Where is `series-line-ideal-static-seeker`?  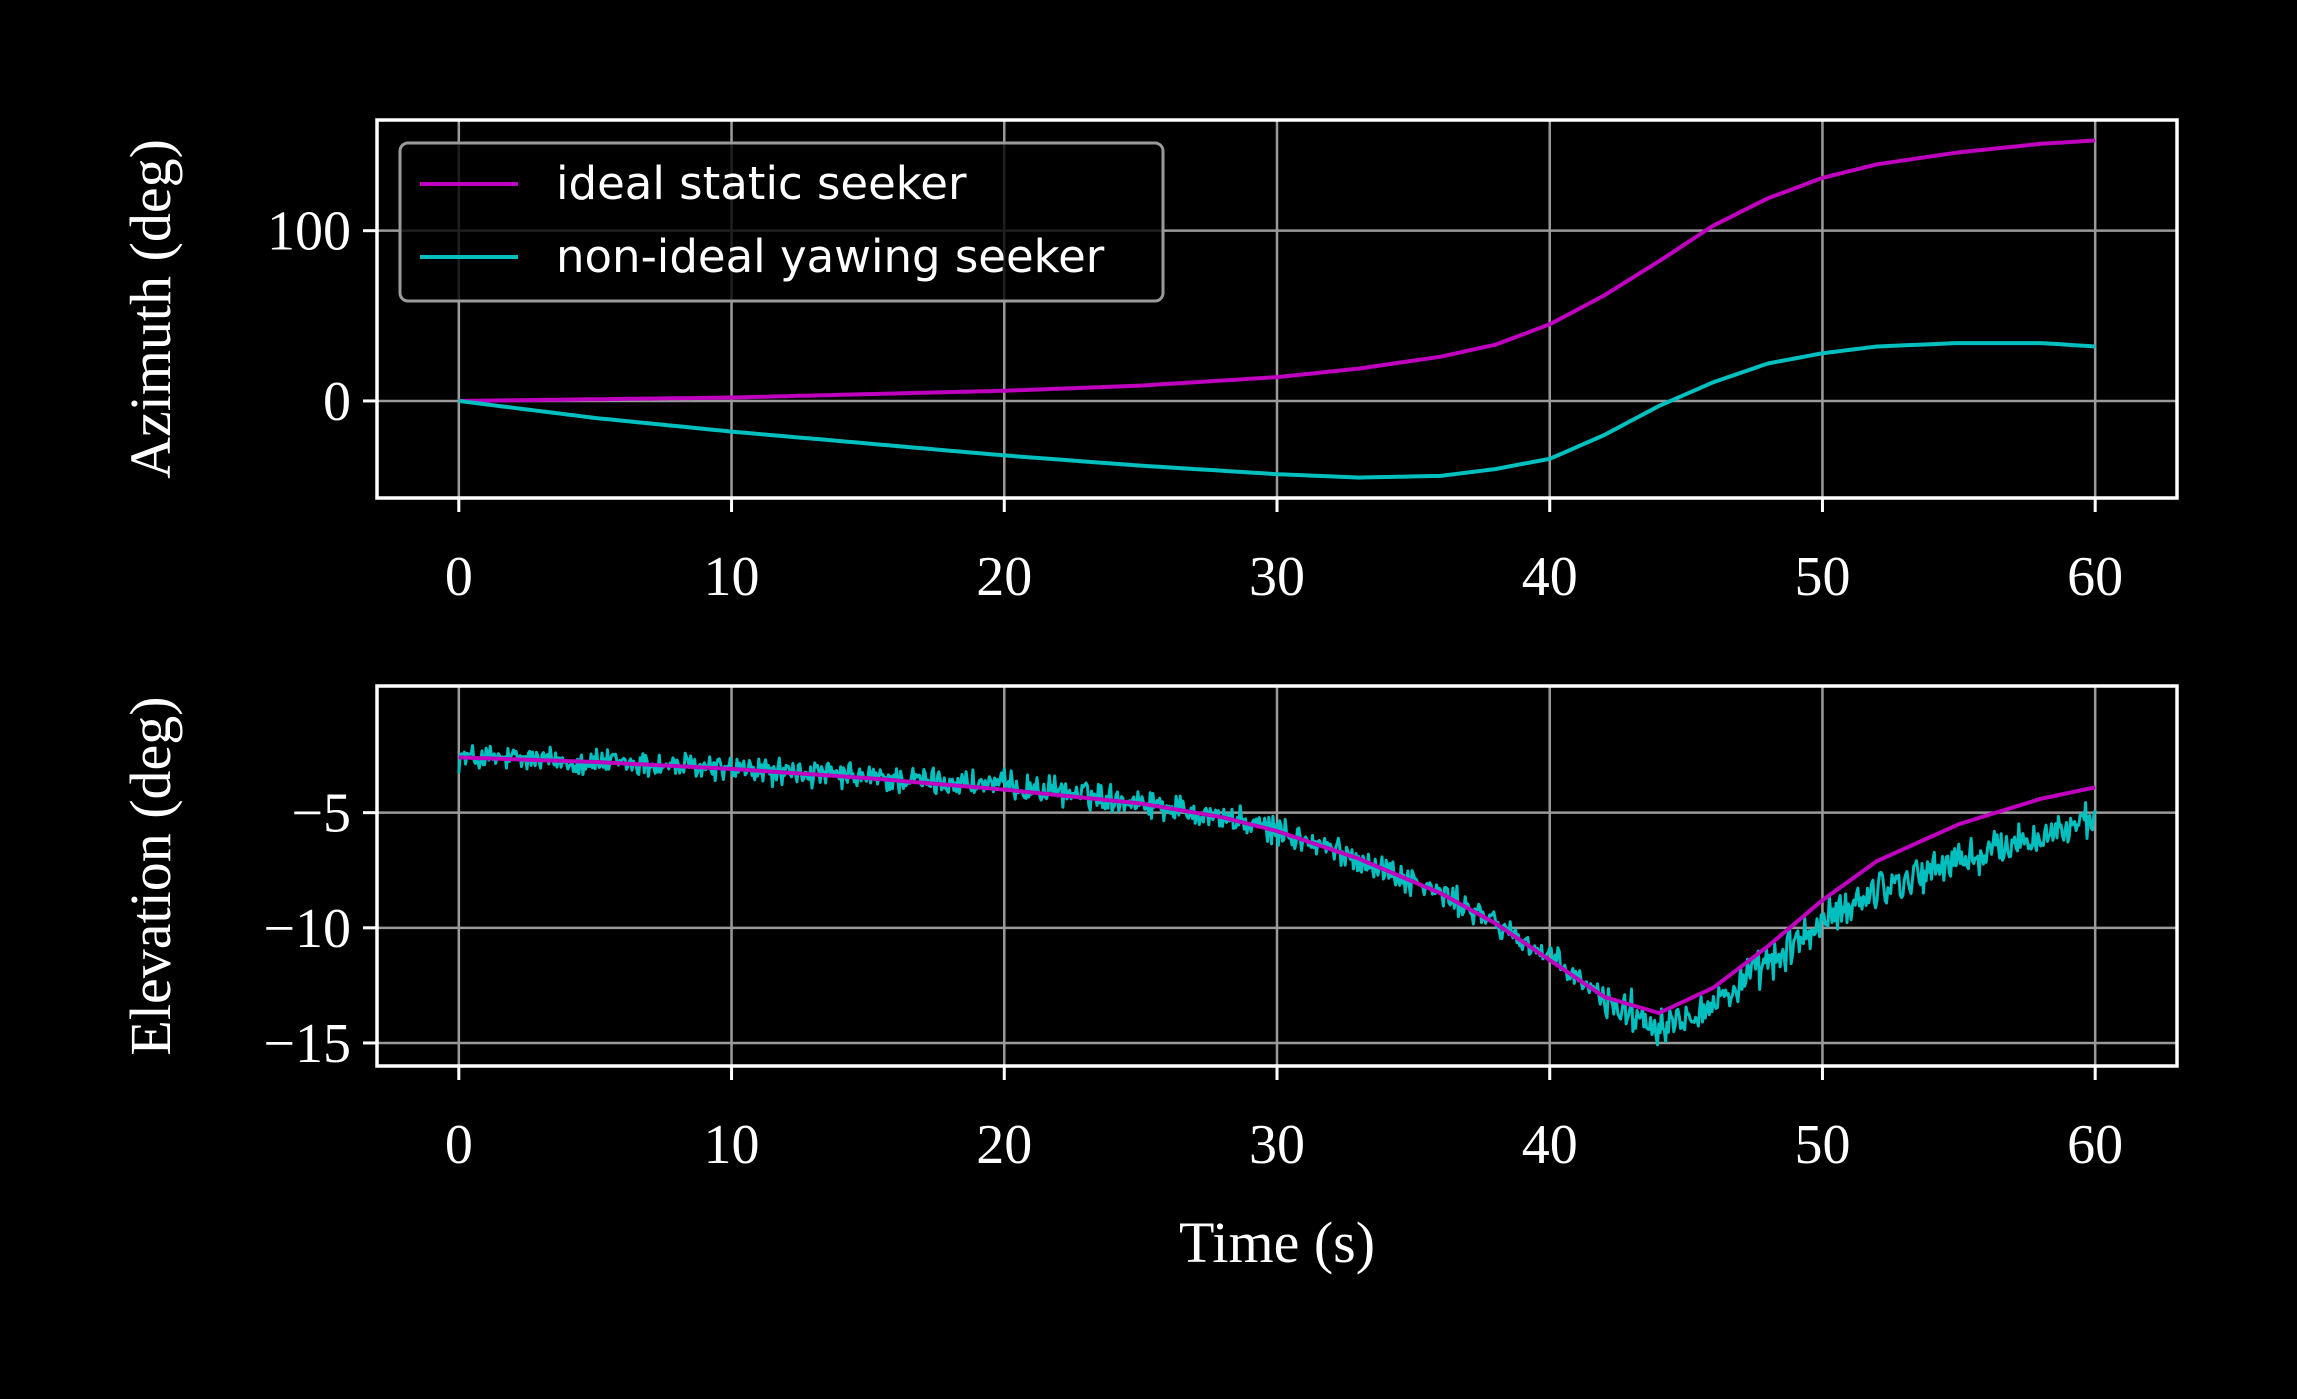 series-line-ideal-static-seeker is located at coordinates (1277, 270).